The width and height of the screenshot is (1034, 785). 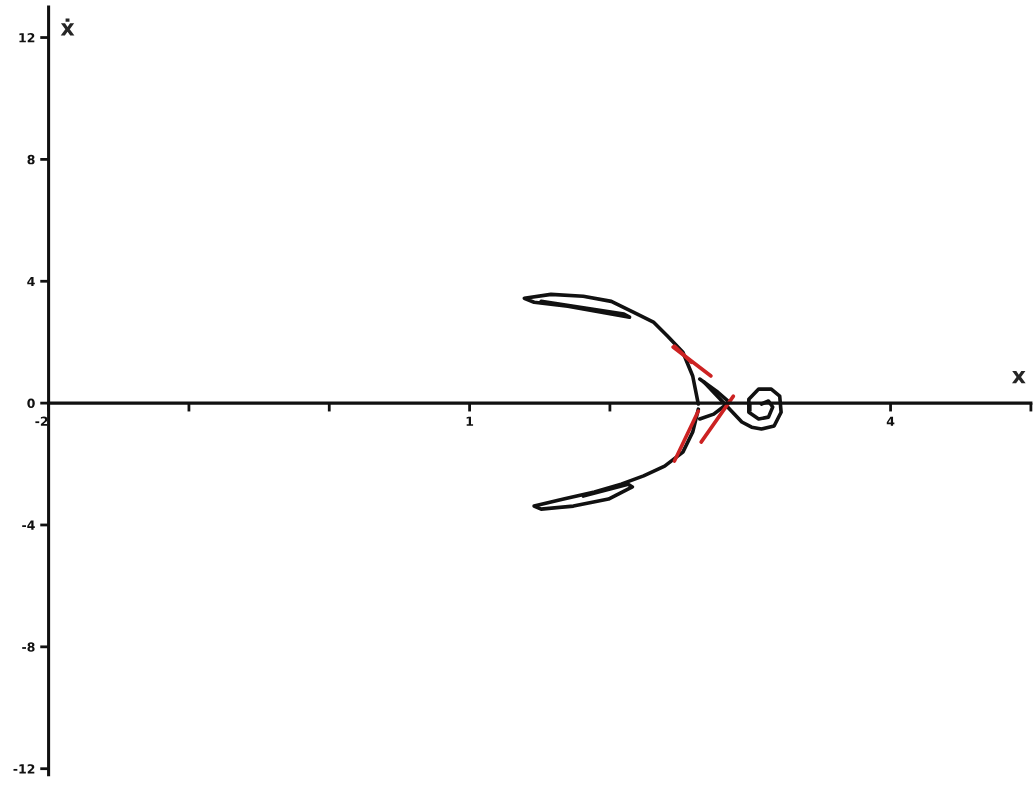 I want to click on y-tick-label: 0, so click(x=31, y=403).